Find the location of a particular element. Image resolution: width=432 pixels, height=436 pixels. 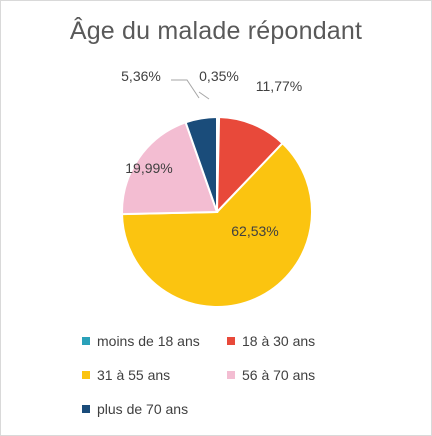

legend-item: 56 à 70 ans is located at coordinates (271, 375).